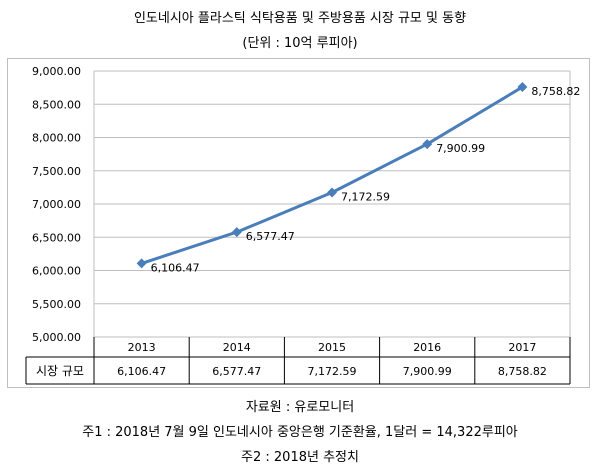  Describe the element at coordinates (56, 271) in the screenshot. I see `y-tick-label: 6,000.00` at that location.